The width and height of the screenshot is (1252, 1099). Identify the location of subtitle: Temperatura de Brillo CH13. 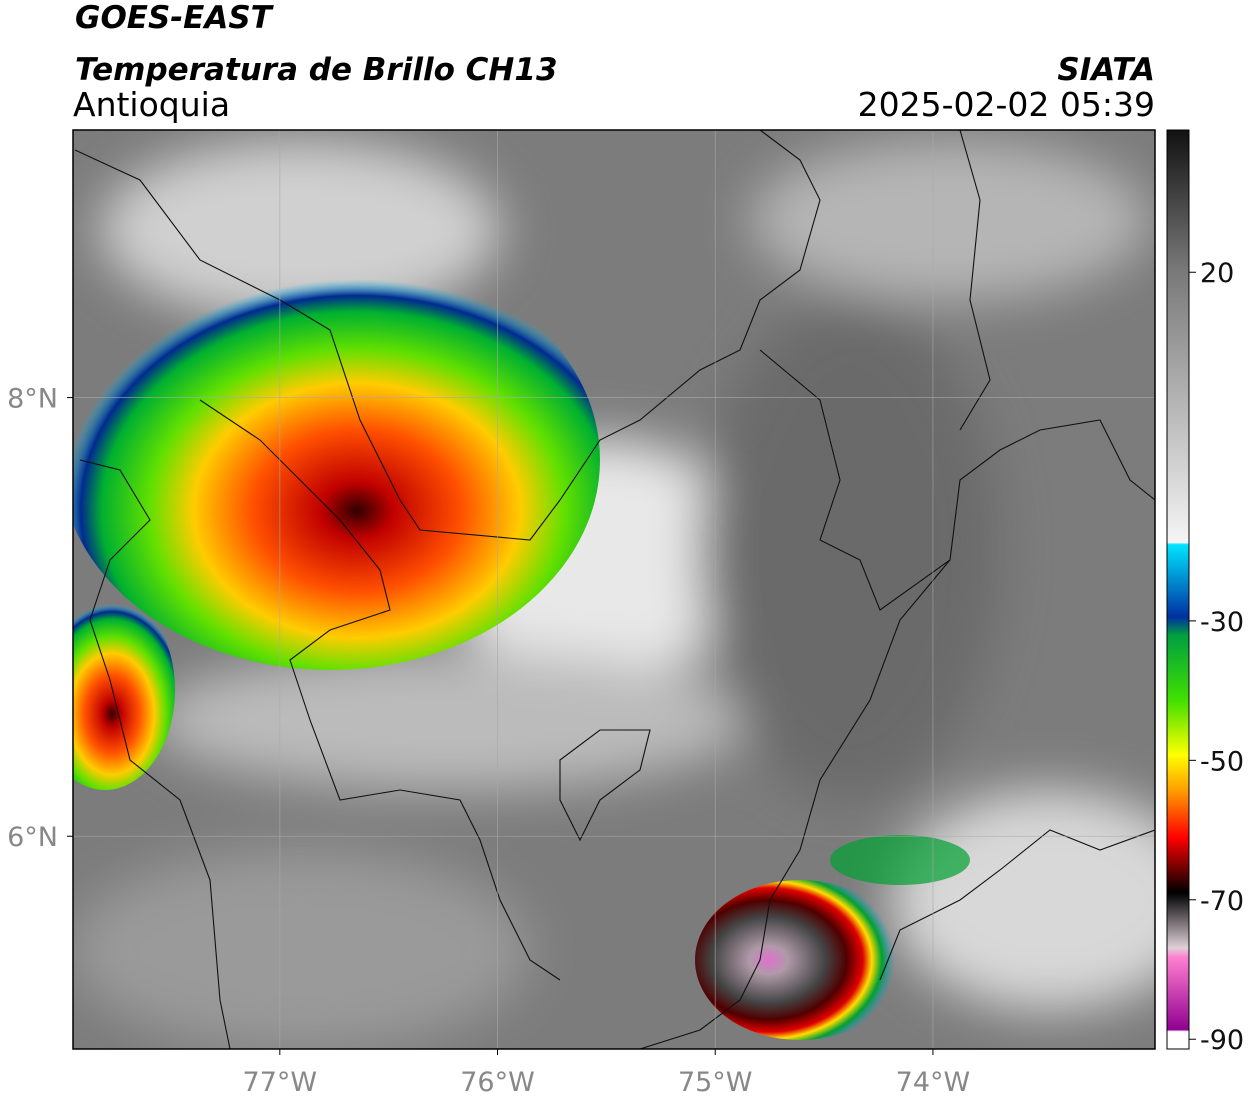
(316, 70).